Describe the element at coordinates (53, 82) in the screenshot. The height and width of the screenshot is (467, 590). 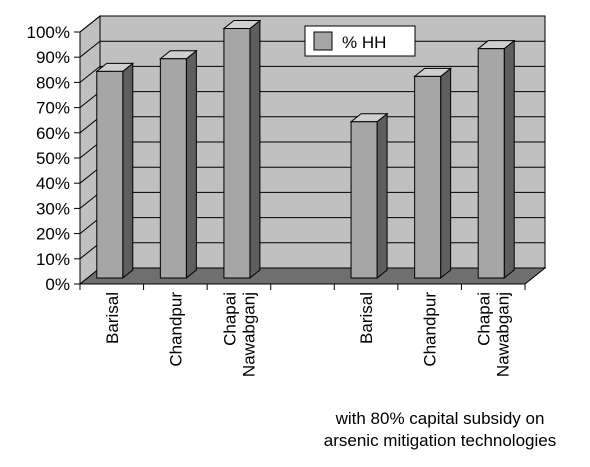
I see `y-tick-label: 80%` at that location.